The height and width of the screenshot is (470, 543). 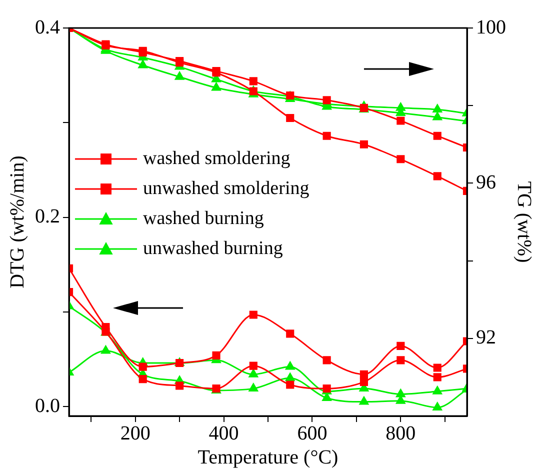 What do you see at coordinates (213, 249) in the screenshot?
I see `legend-label: unwashed burning` at bounding box center [213, 249].